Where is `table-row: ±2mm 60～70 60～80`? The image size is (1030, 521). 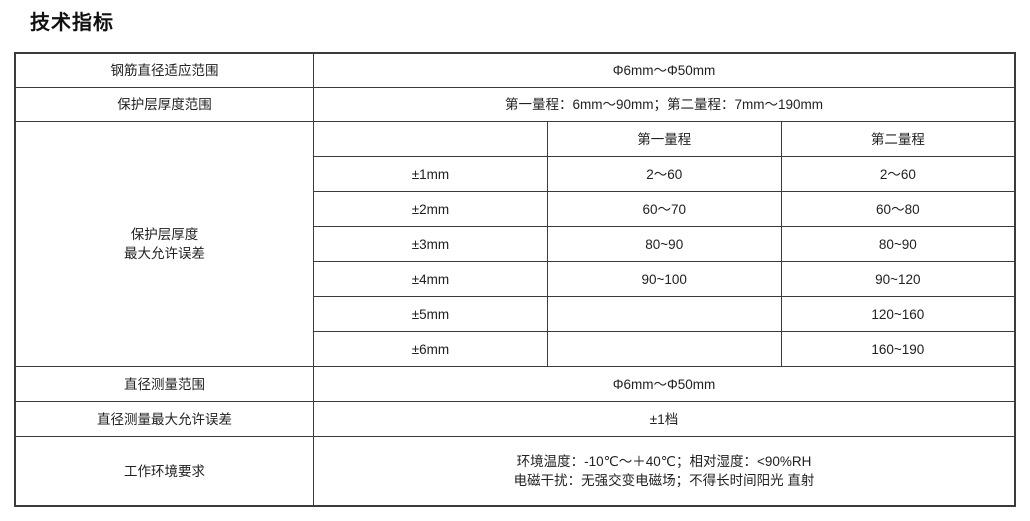
table-row: ±2mm 60～70 60～80 is located at coordinates (515, 209).